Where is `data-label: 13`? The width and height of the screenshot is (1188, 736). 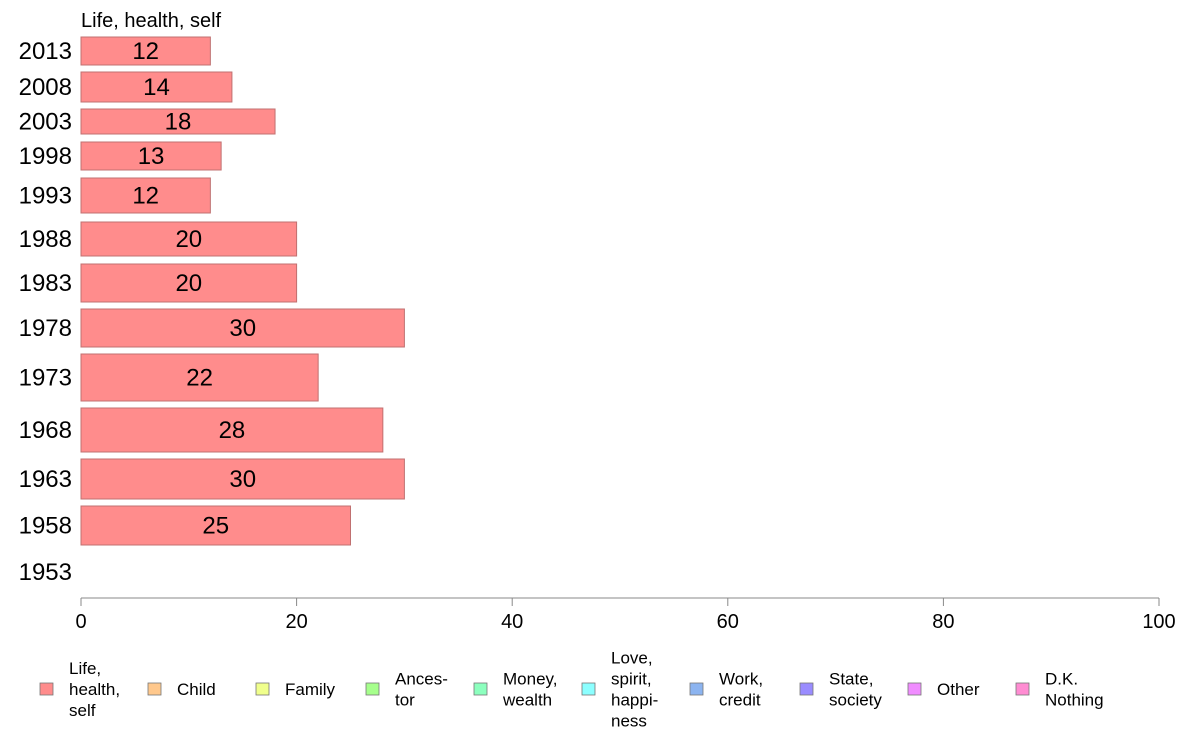
data-label: 13 is located at coordinates (151, 156).